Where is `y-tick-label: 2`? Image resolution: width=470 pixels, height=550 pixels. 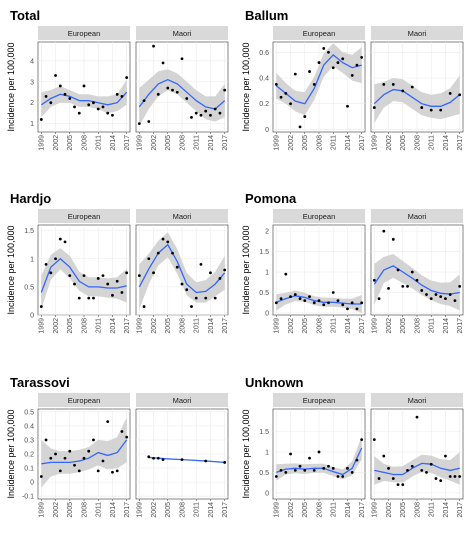
y-tick-label: 2 is located at coordinates (32, 103).